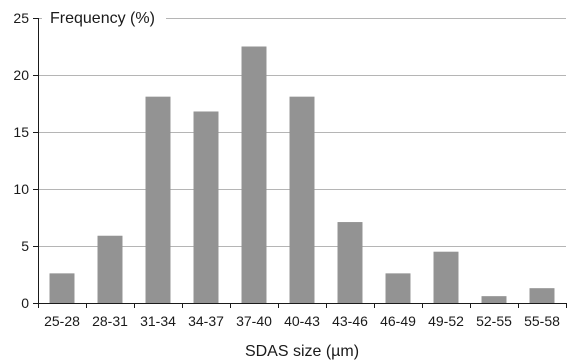 The width and height of the screenshot is (568, 361). Describe the element at coordinates (206, 321) in the screenshot. I see `x-tick-label-34-37: 34-37` at that location.